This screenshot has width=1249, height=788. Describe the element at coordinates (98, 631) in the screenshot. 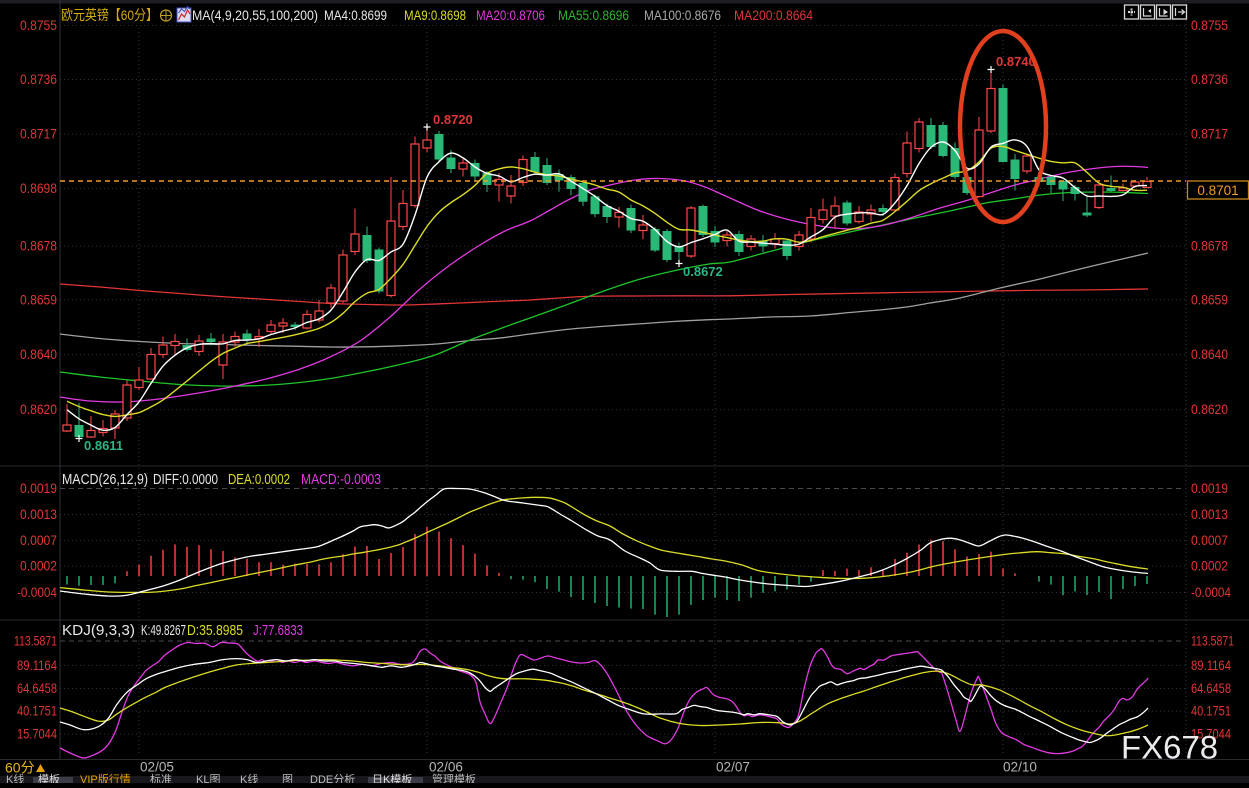

I see `svg-text: KDJ(9,3,3)` at that location.